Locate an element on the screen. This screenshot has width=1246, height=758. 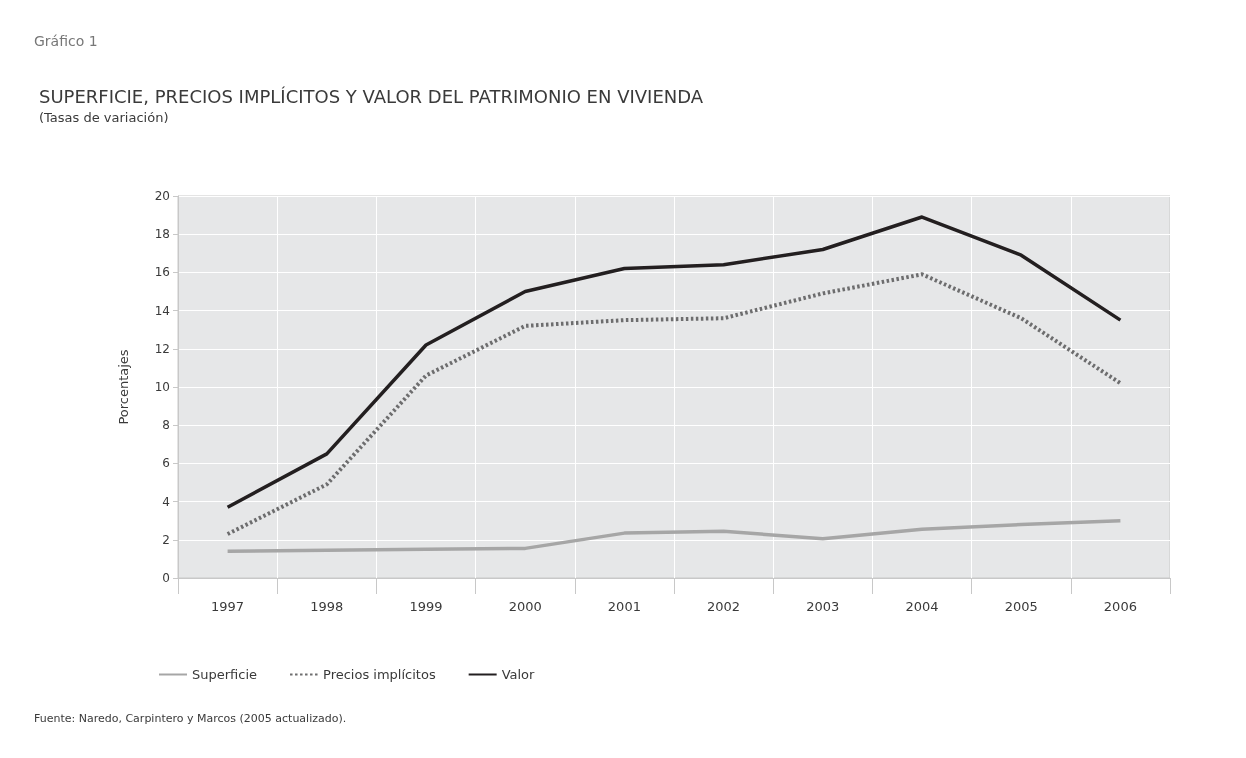
legend-label: Precios implícitos is located at coordinates (379, 674).